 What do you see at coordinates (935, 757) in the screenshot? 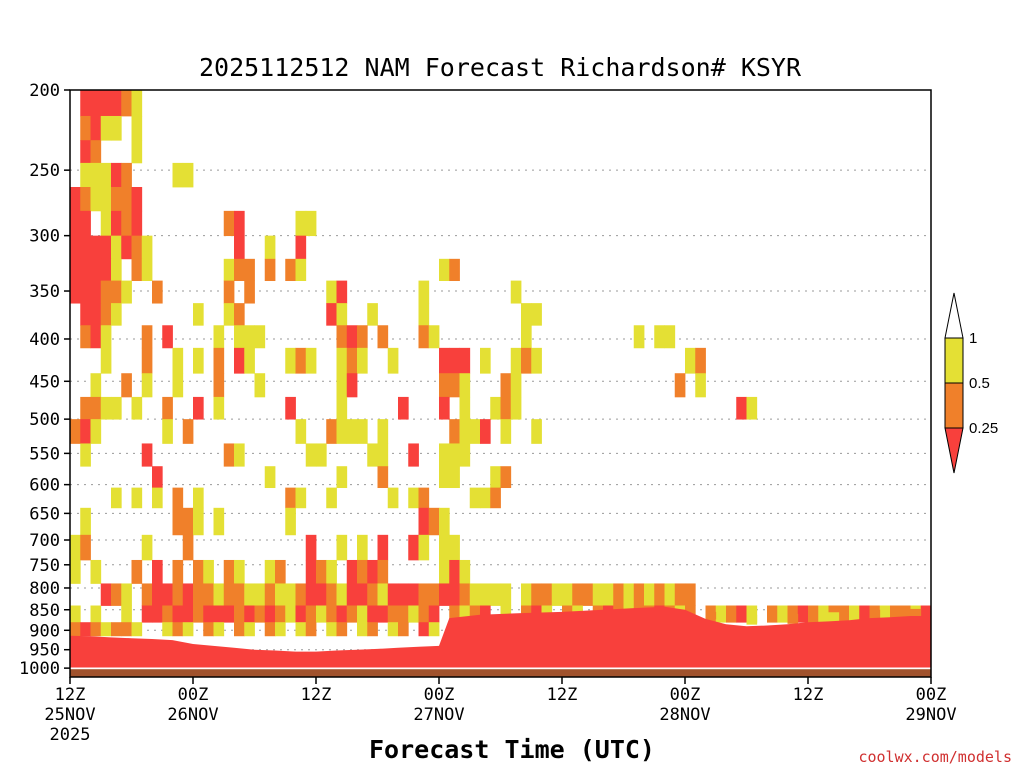
I see `credit-text: coolwx.com/models` at bounding box center [935, 757].